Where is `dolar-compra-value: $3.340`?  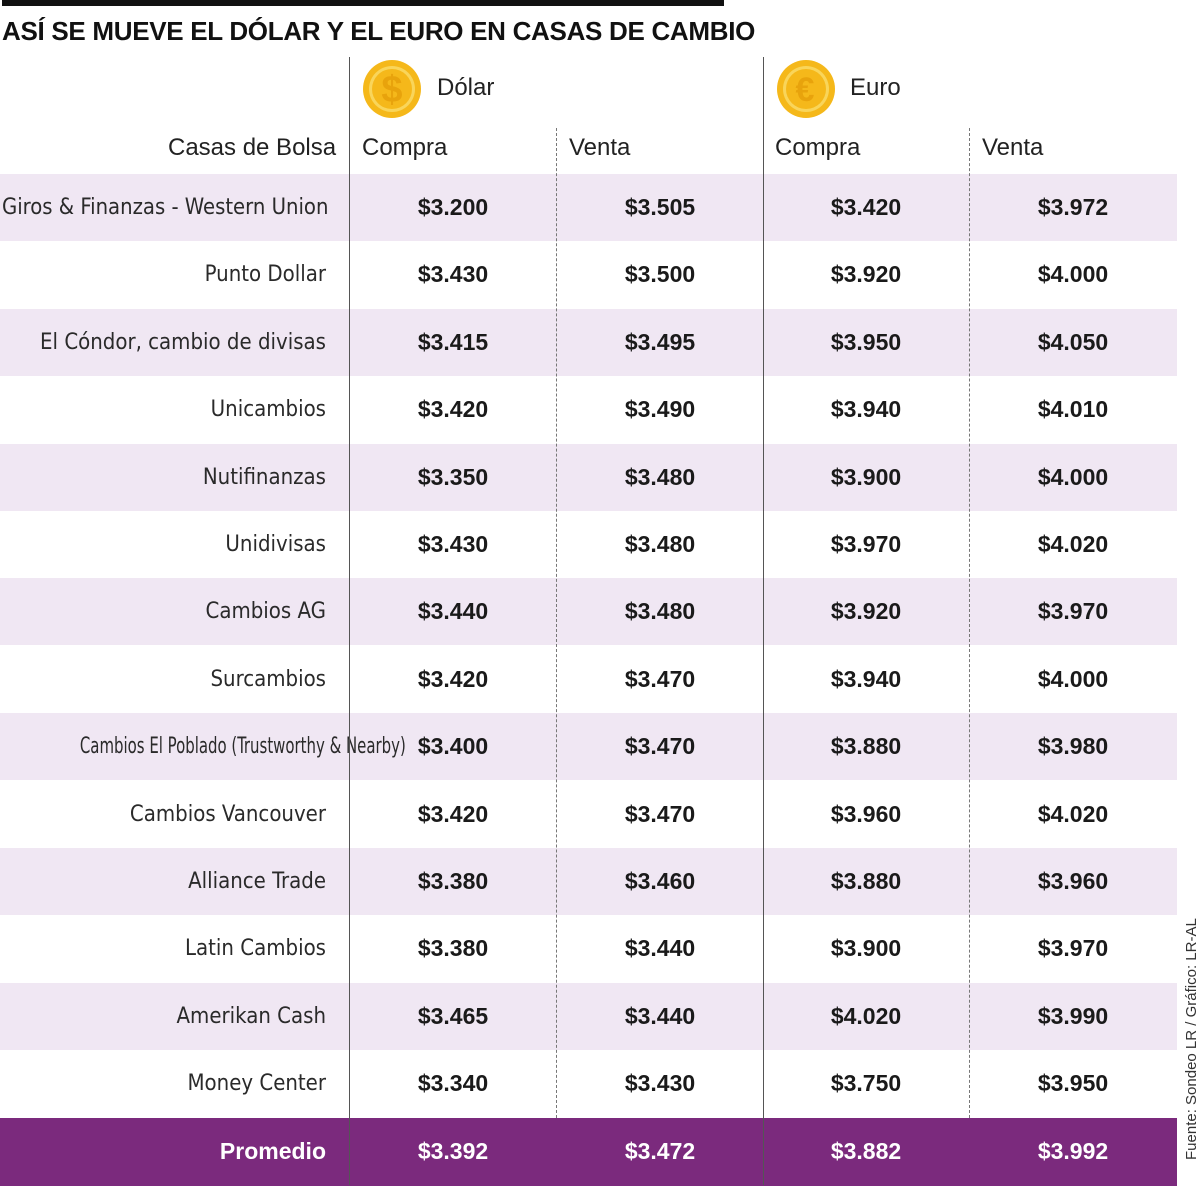
dolar-compra-value: $3.340 is located at coordinates (453, 1083).